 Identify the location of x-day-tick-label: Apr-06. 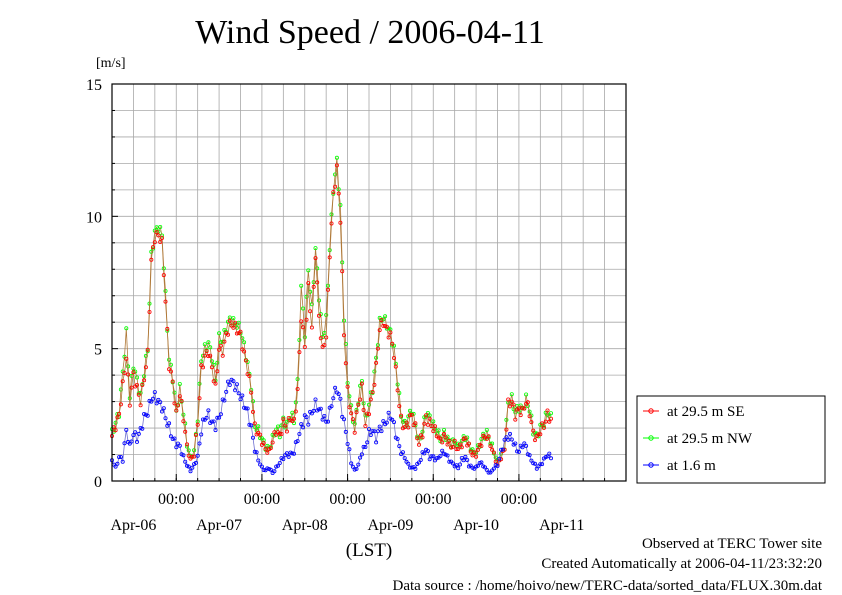
(133, 525).